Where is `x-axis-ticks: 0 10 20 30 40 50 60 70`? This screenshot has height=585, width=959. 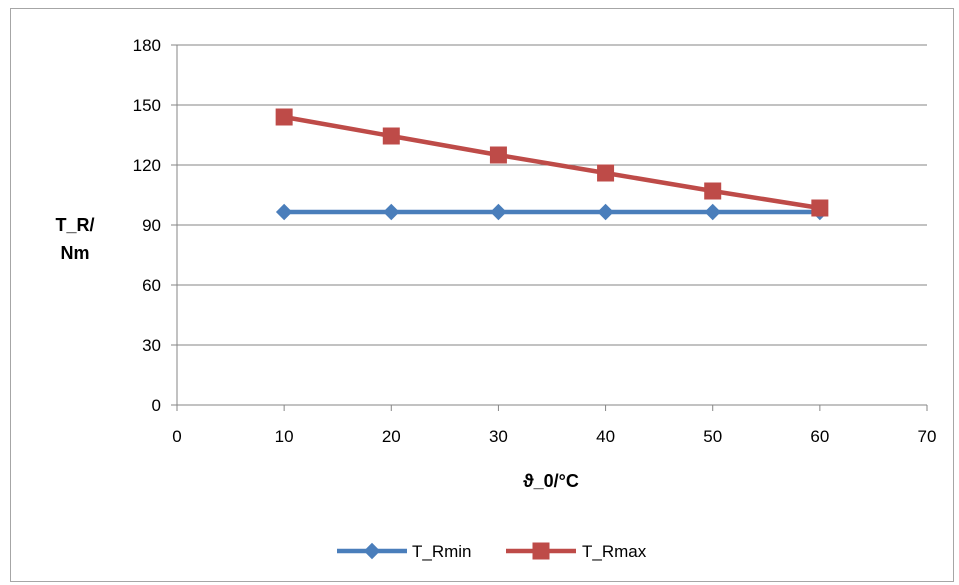 x-axis-ticks: 0 10 20 30 40 50 60 70 is located at coordinates (554, 425).